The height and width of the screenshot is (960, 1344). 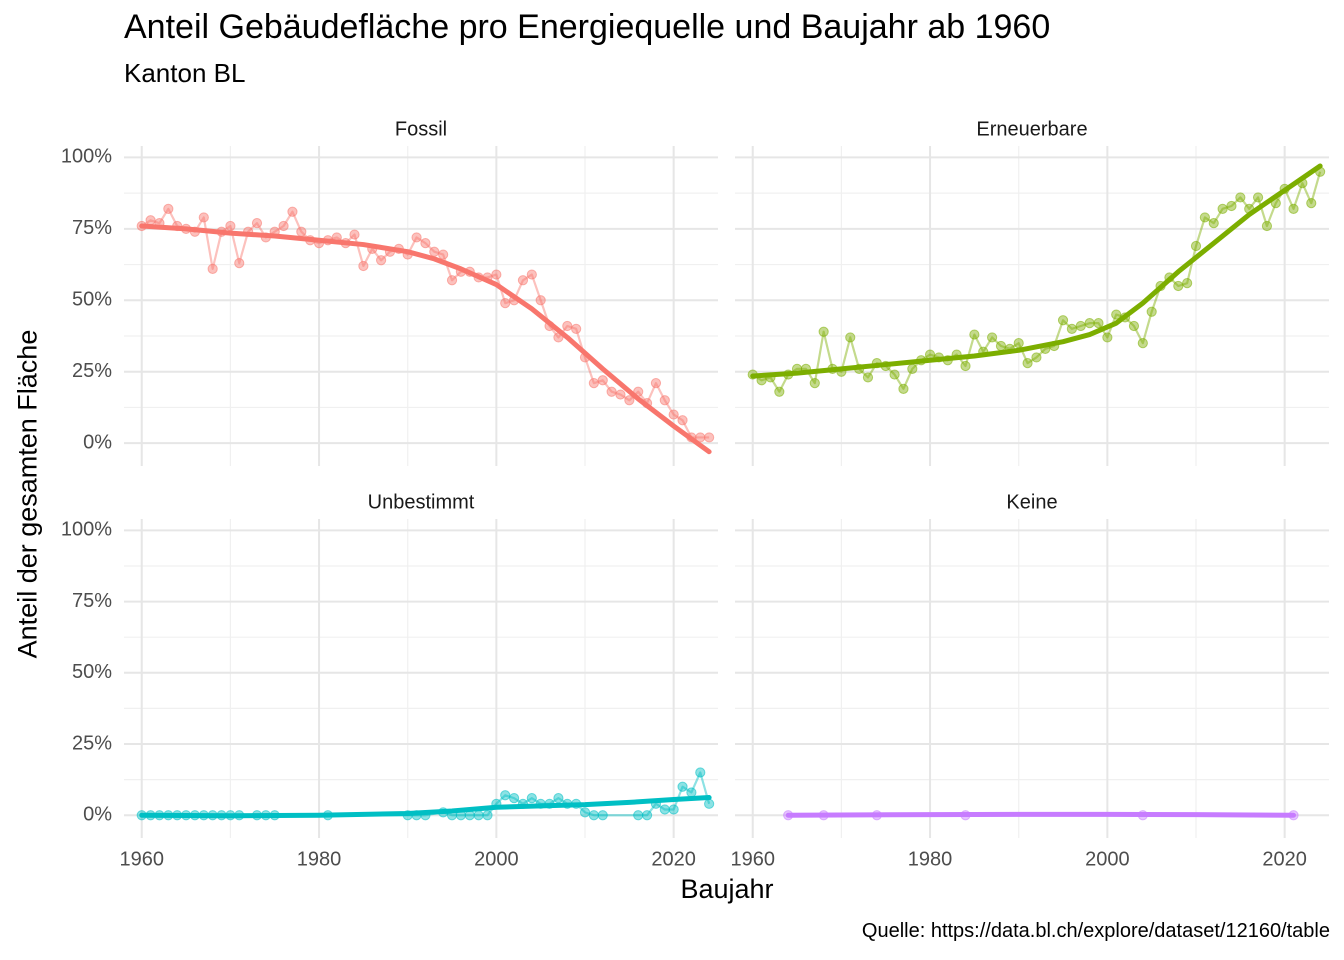 I want to click on x-axis-label: Baujahr, so click(x=727, y=889).